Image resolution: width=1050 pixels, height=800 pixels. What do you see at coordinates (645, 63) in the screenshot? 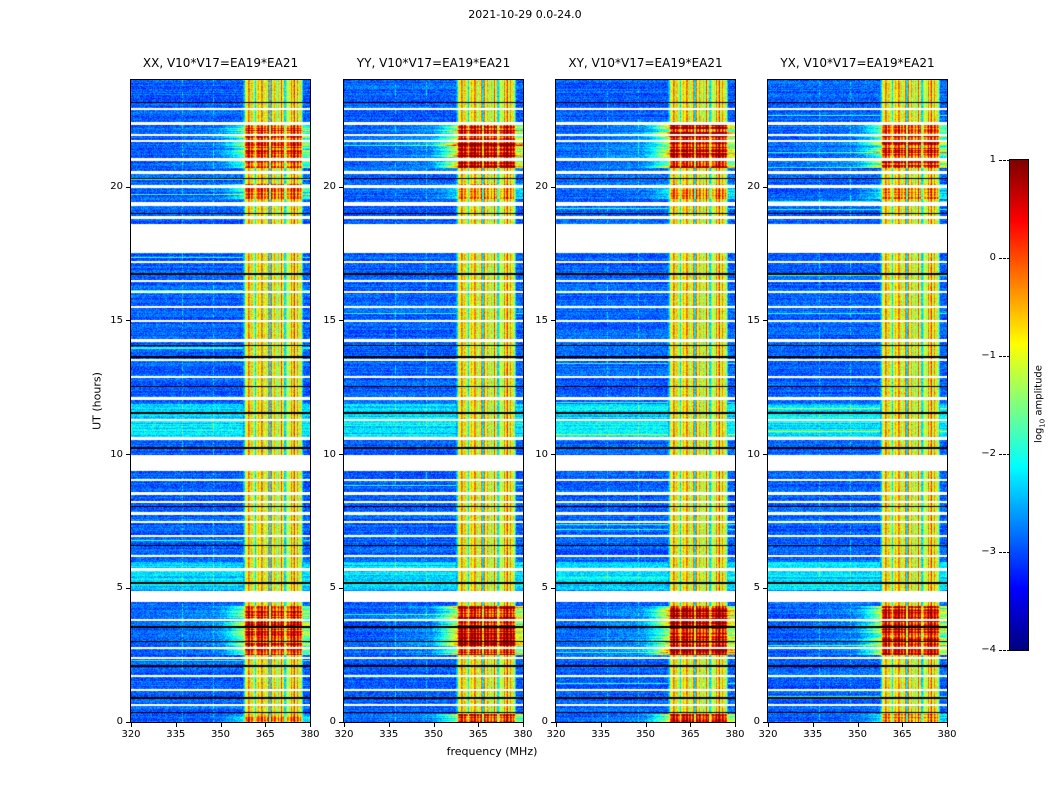
I see `panel-title-xy: XY, V10*V17=EA19*EA21` at bounding box center [645, 63].